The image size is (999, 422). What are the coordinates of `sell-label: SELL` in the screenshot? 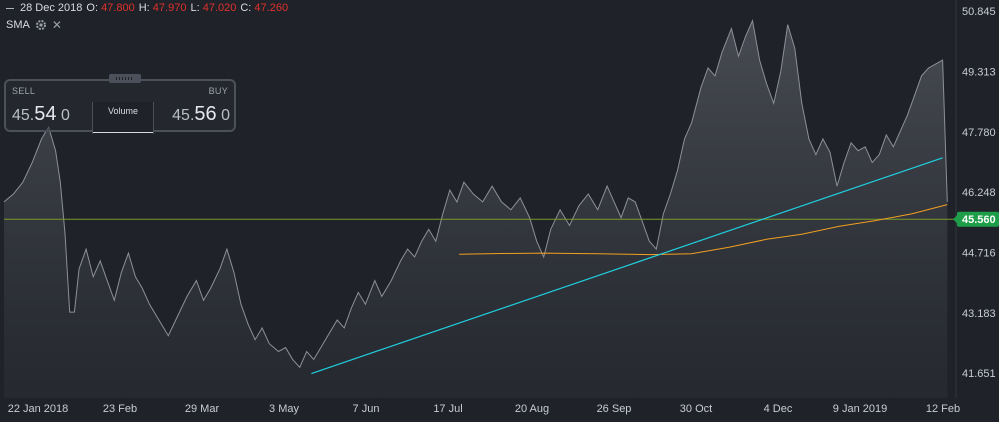 It's located at (24, 91).